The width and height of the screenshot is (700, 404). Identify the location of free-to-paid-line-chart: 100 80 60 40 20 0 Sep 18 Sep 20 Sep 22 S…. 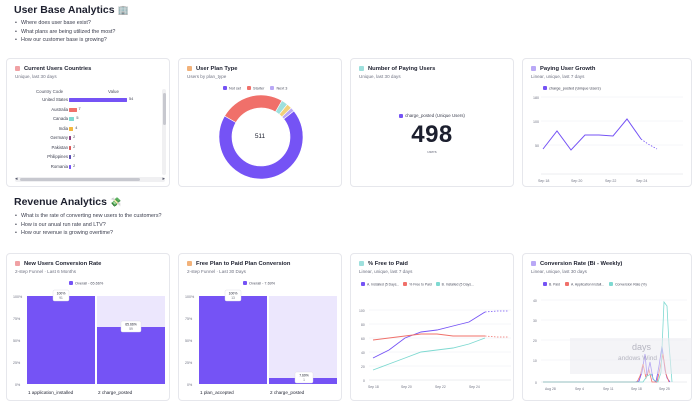
(432, 327).